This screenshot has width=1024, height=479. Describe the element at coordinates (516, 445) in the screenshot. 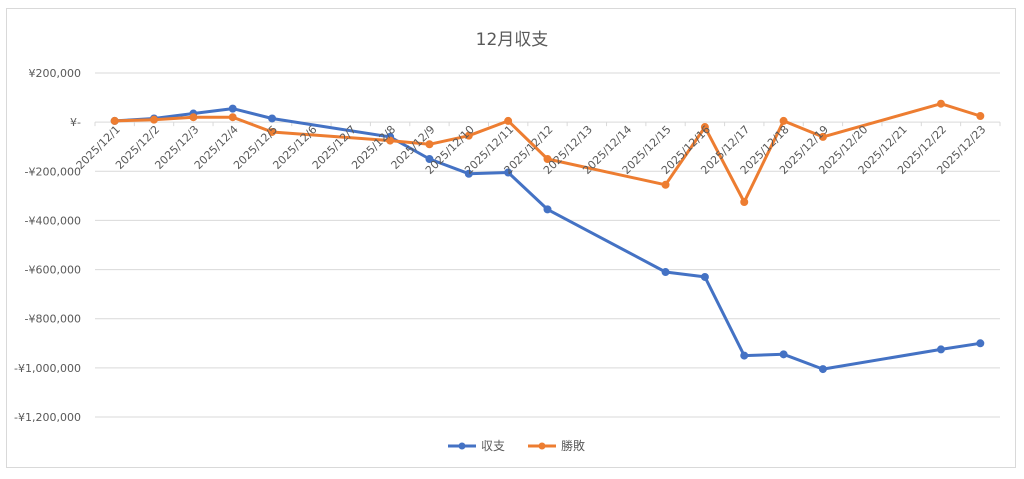

I see `legend: 収支 勝敗` at that location.